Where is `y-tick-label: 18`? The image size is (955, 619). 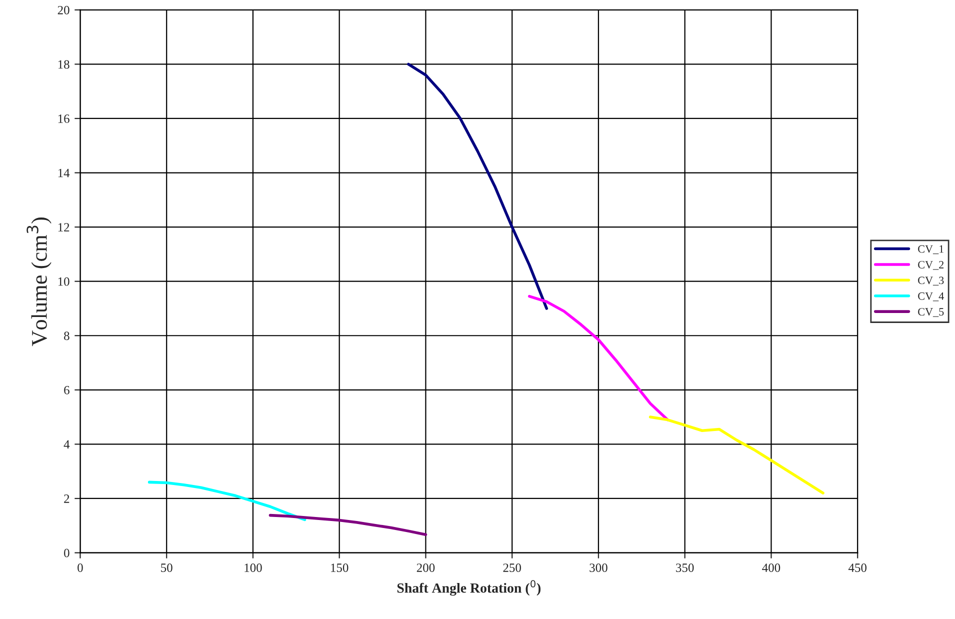 y-tick-label: 18 is located at coordinates (64, 64).